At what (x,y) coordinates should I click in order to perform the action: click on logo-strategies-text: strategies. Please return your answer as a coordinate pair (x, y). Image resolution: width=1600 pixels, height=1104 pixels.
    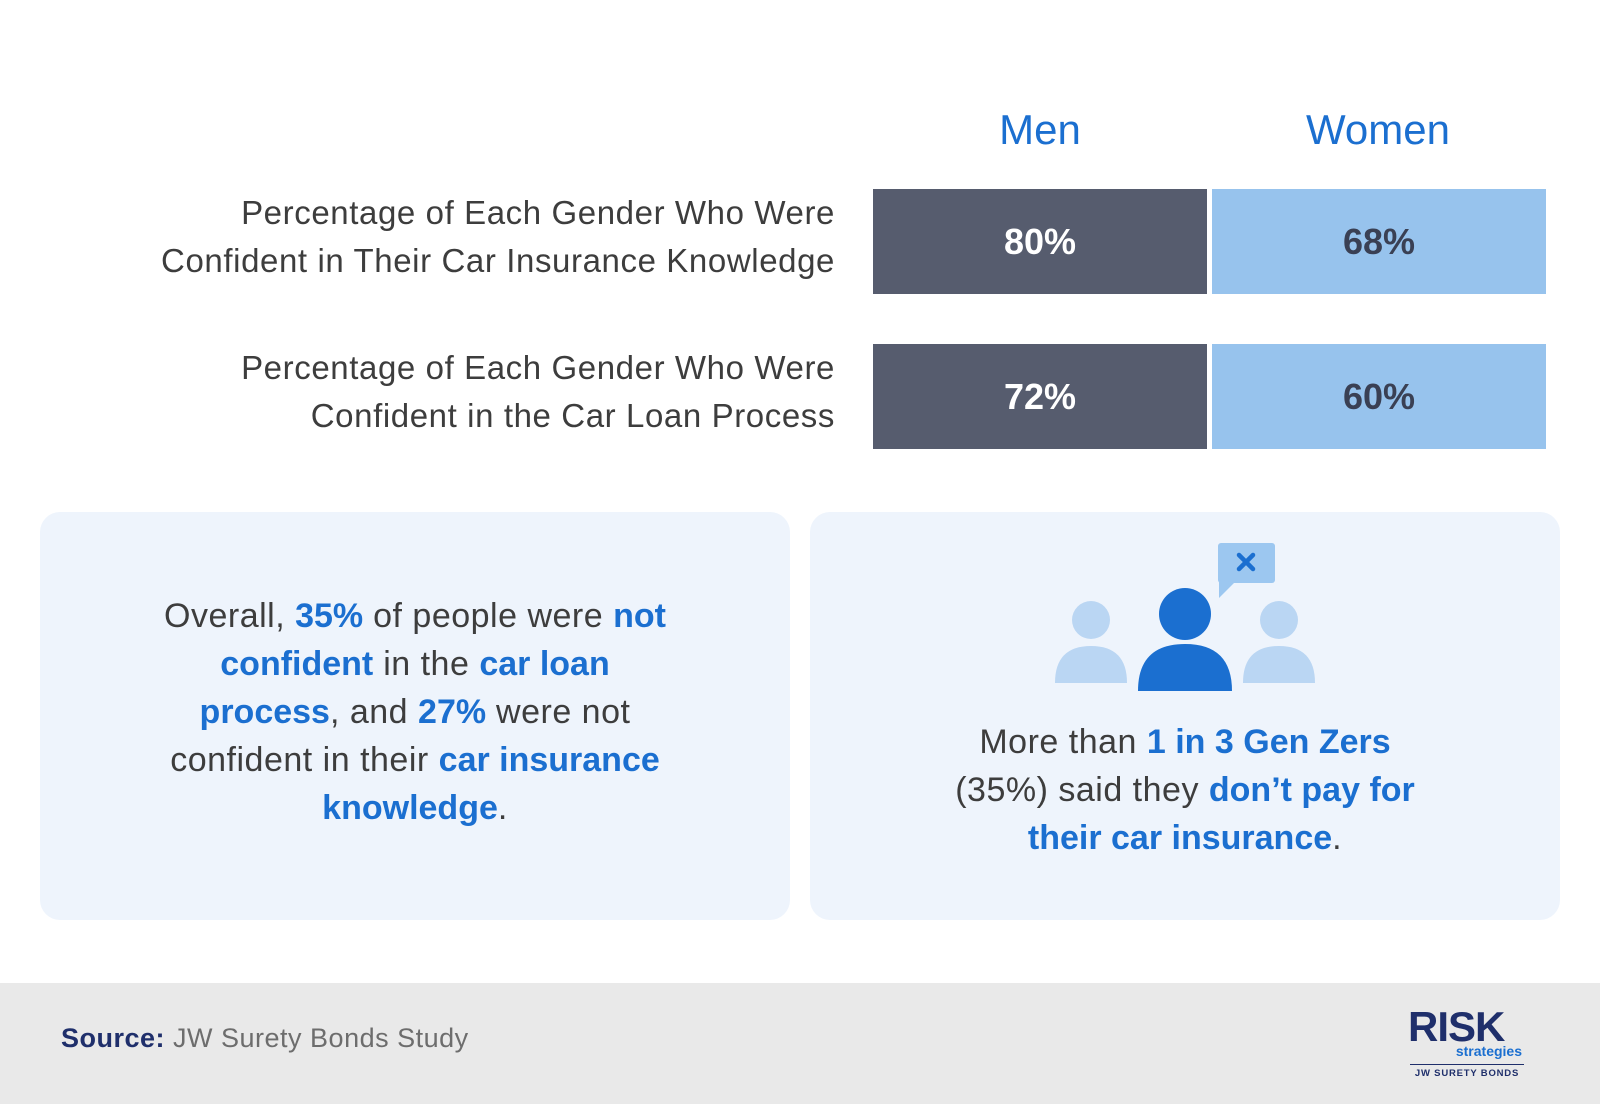
    Looking at the image, I should click on (1488, 1051).